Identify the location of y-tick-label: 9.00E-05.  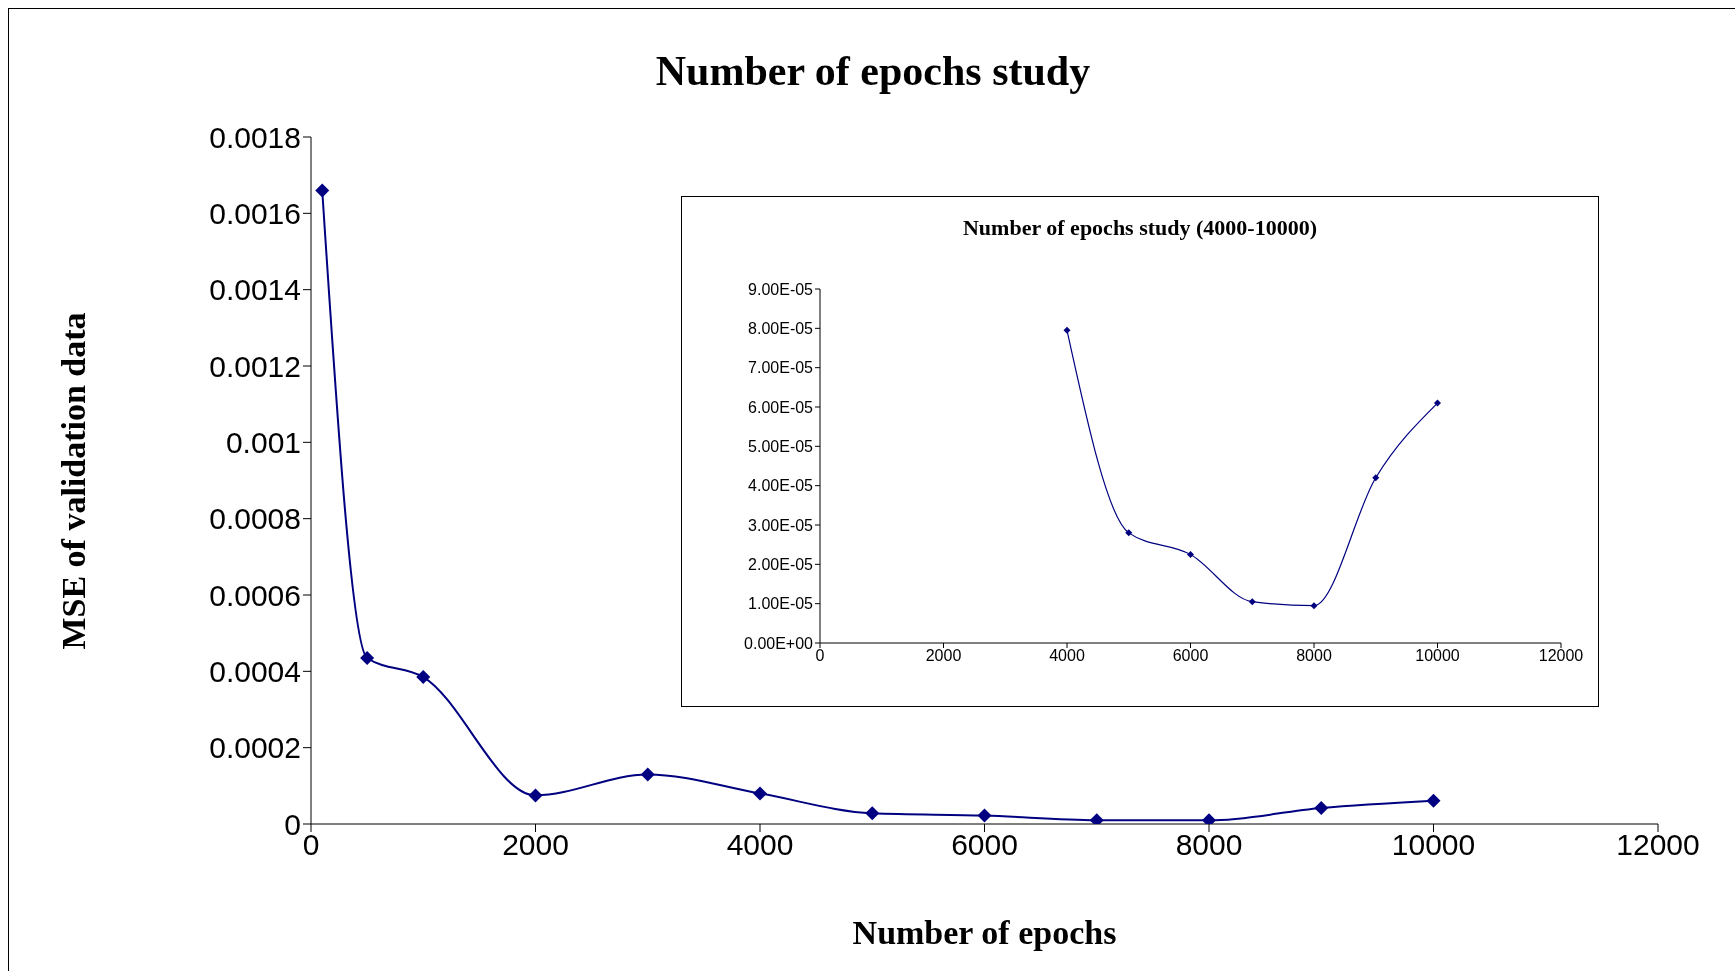
(781, 289).